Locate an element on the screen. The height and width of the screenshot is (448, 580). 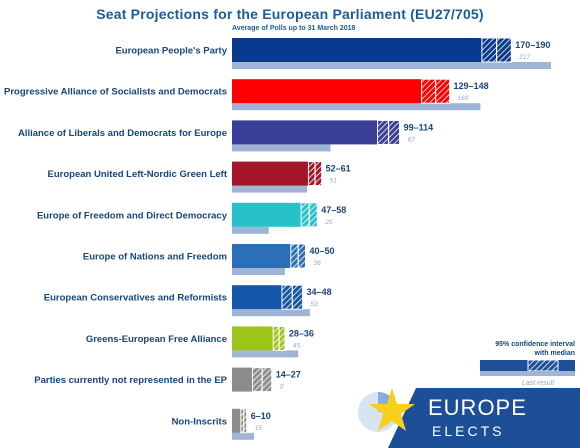
category-label: European United Left-Nordic Green Left is located at coordinates (138, 174).